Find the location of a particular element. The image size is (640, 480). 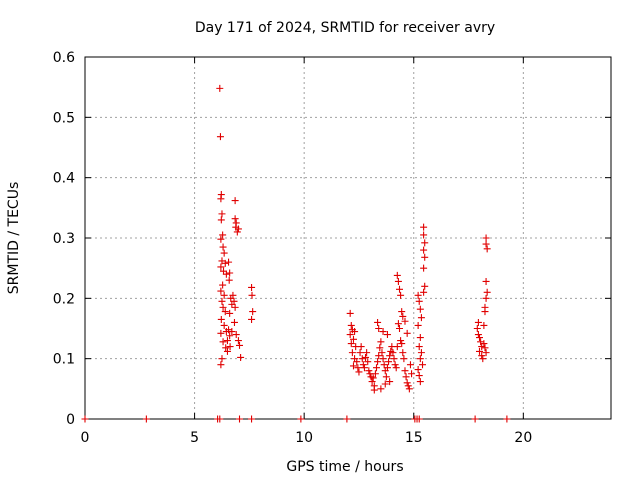

x-tick-label: 10 is located at coordinates (304, 438).